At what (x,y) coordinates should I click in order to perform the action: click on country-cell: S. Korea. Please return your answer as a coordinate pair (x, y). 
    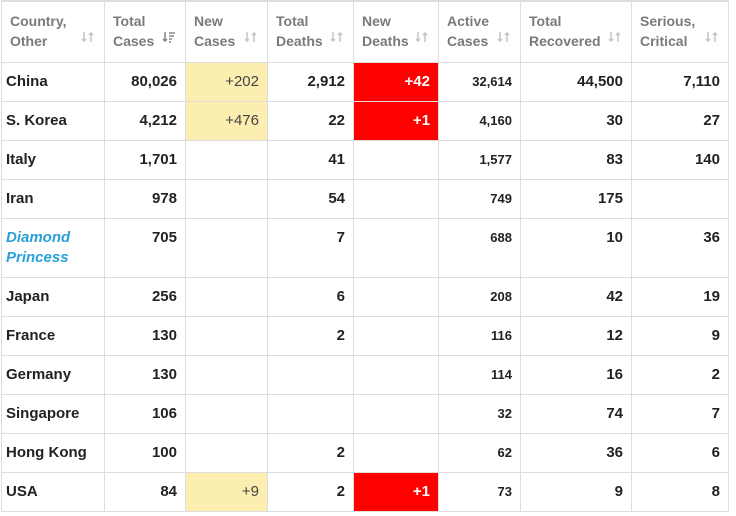
    Looking at the image, I should click on (53, 120).